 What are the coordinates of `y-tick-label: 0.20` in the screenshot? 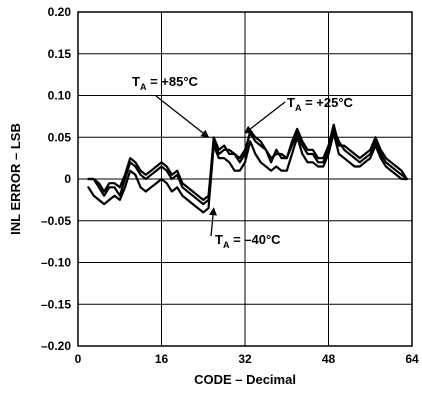 It's located at (60, 12).